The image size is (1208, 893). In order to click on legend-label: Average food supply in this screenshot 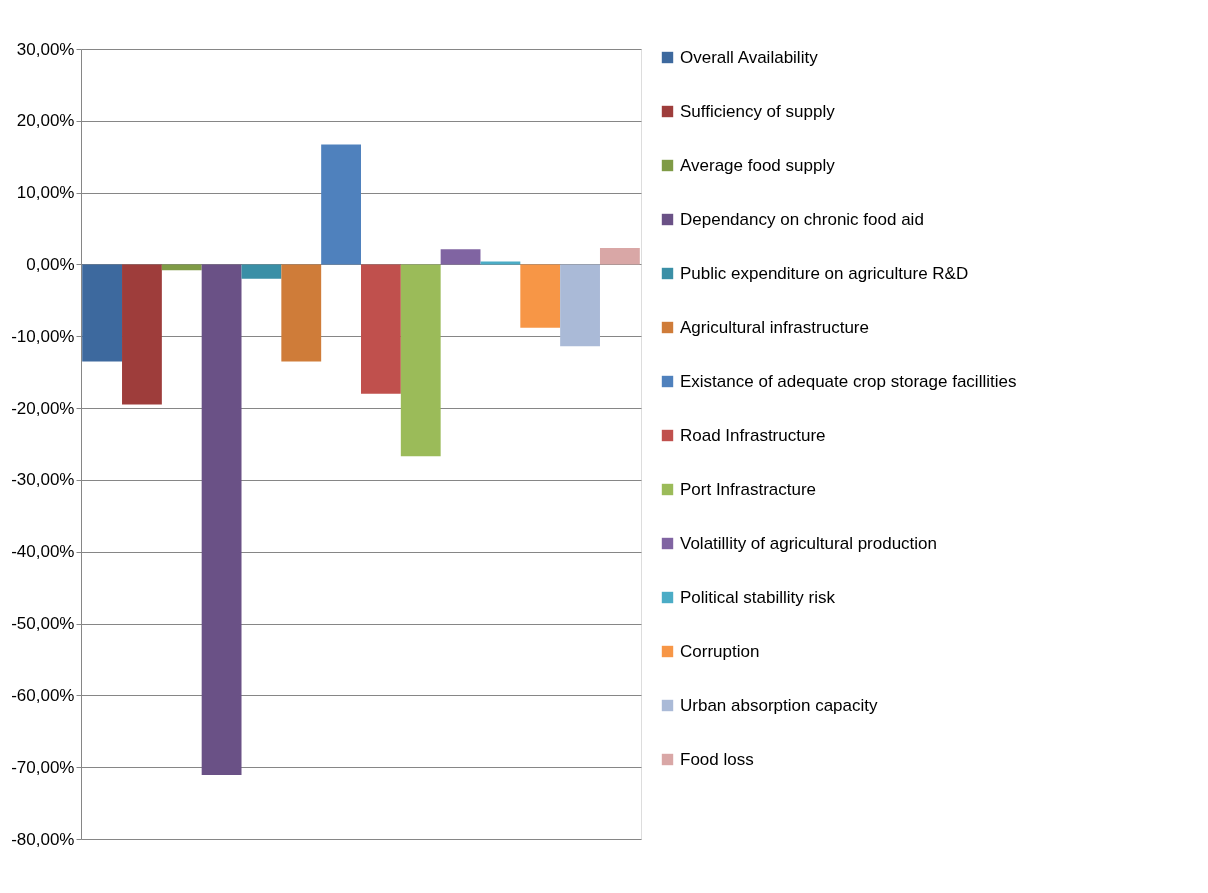, I will do `click(758, 165)`.